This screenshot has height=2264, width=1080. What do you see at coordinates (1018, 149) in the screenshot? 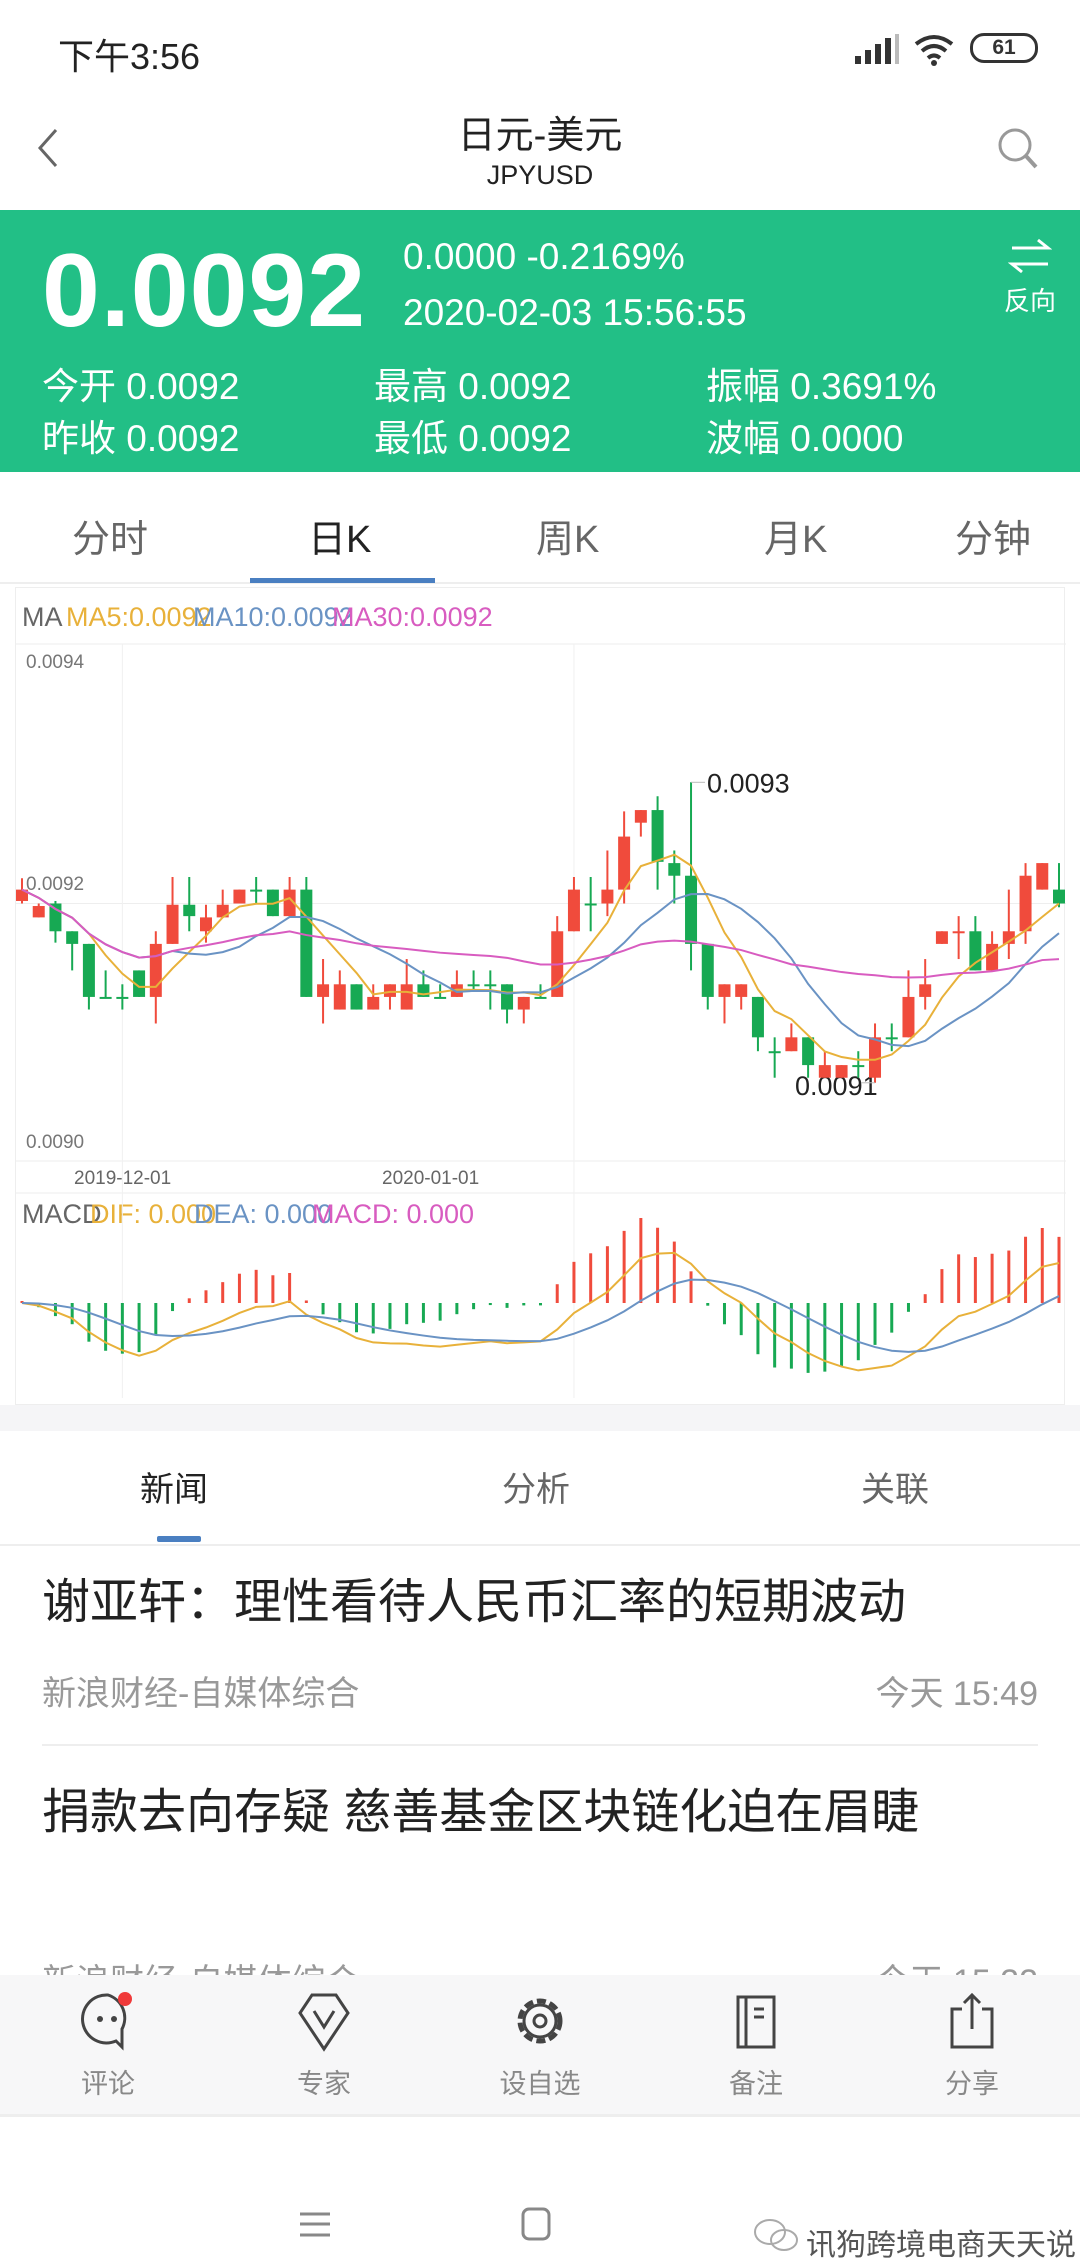
I see `search-icon` at bounding box center [1018, 149].